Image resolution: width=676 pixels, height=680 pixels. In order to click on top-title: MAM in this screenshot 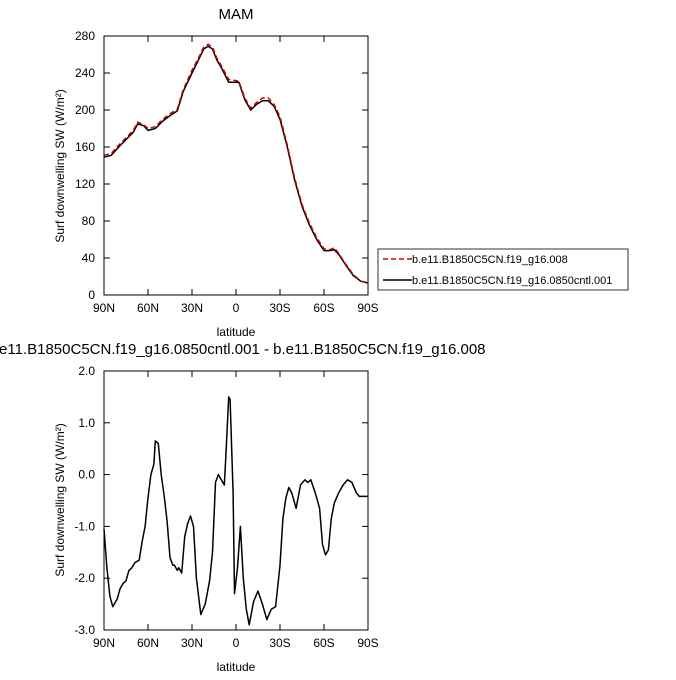, I will do `click(236, 14)`.